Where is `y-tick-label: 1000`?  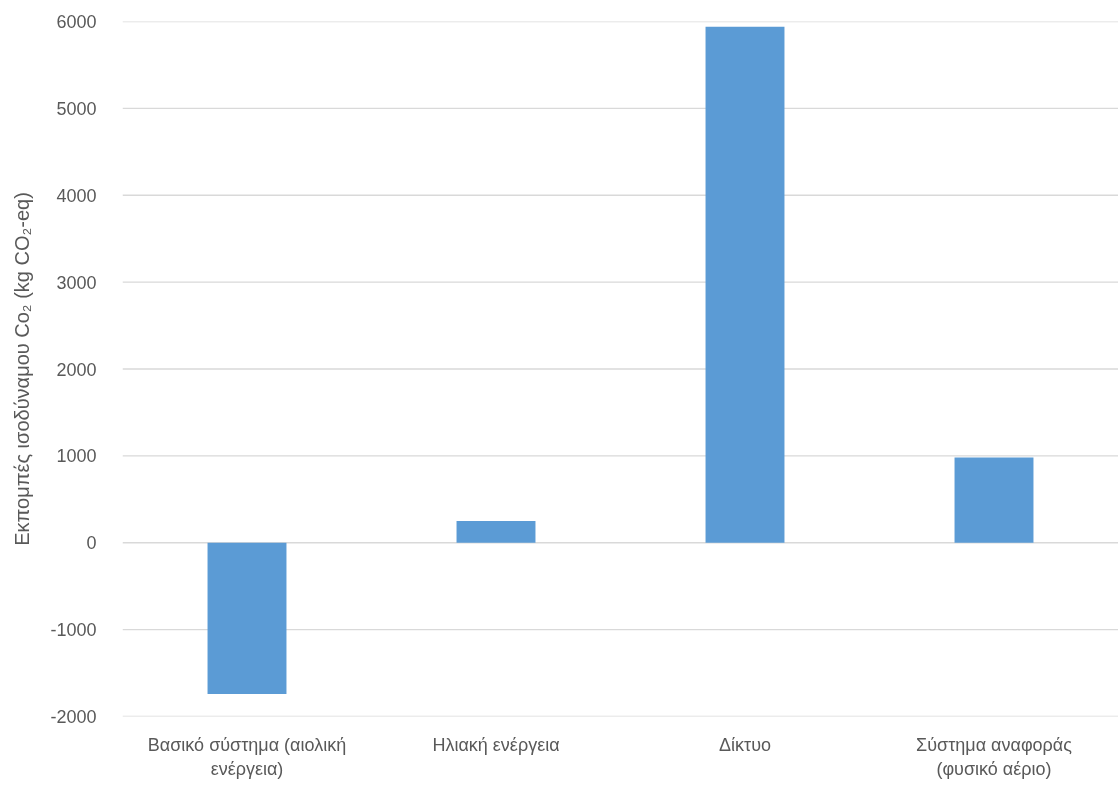 y-tick-label: 1000 is located at coordinates (76, 456).